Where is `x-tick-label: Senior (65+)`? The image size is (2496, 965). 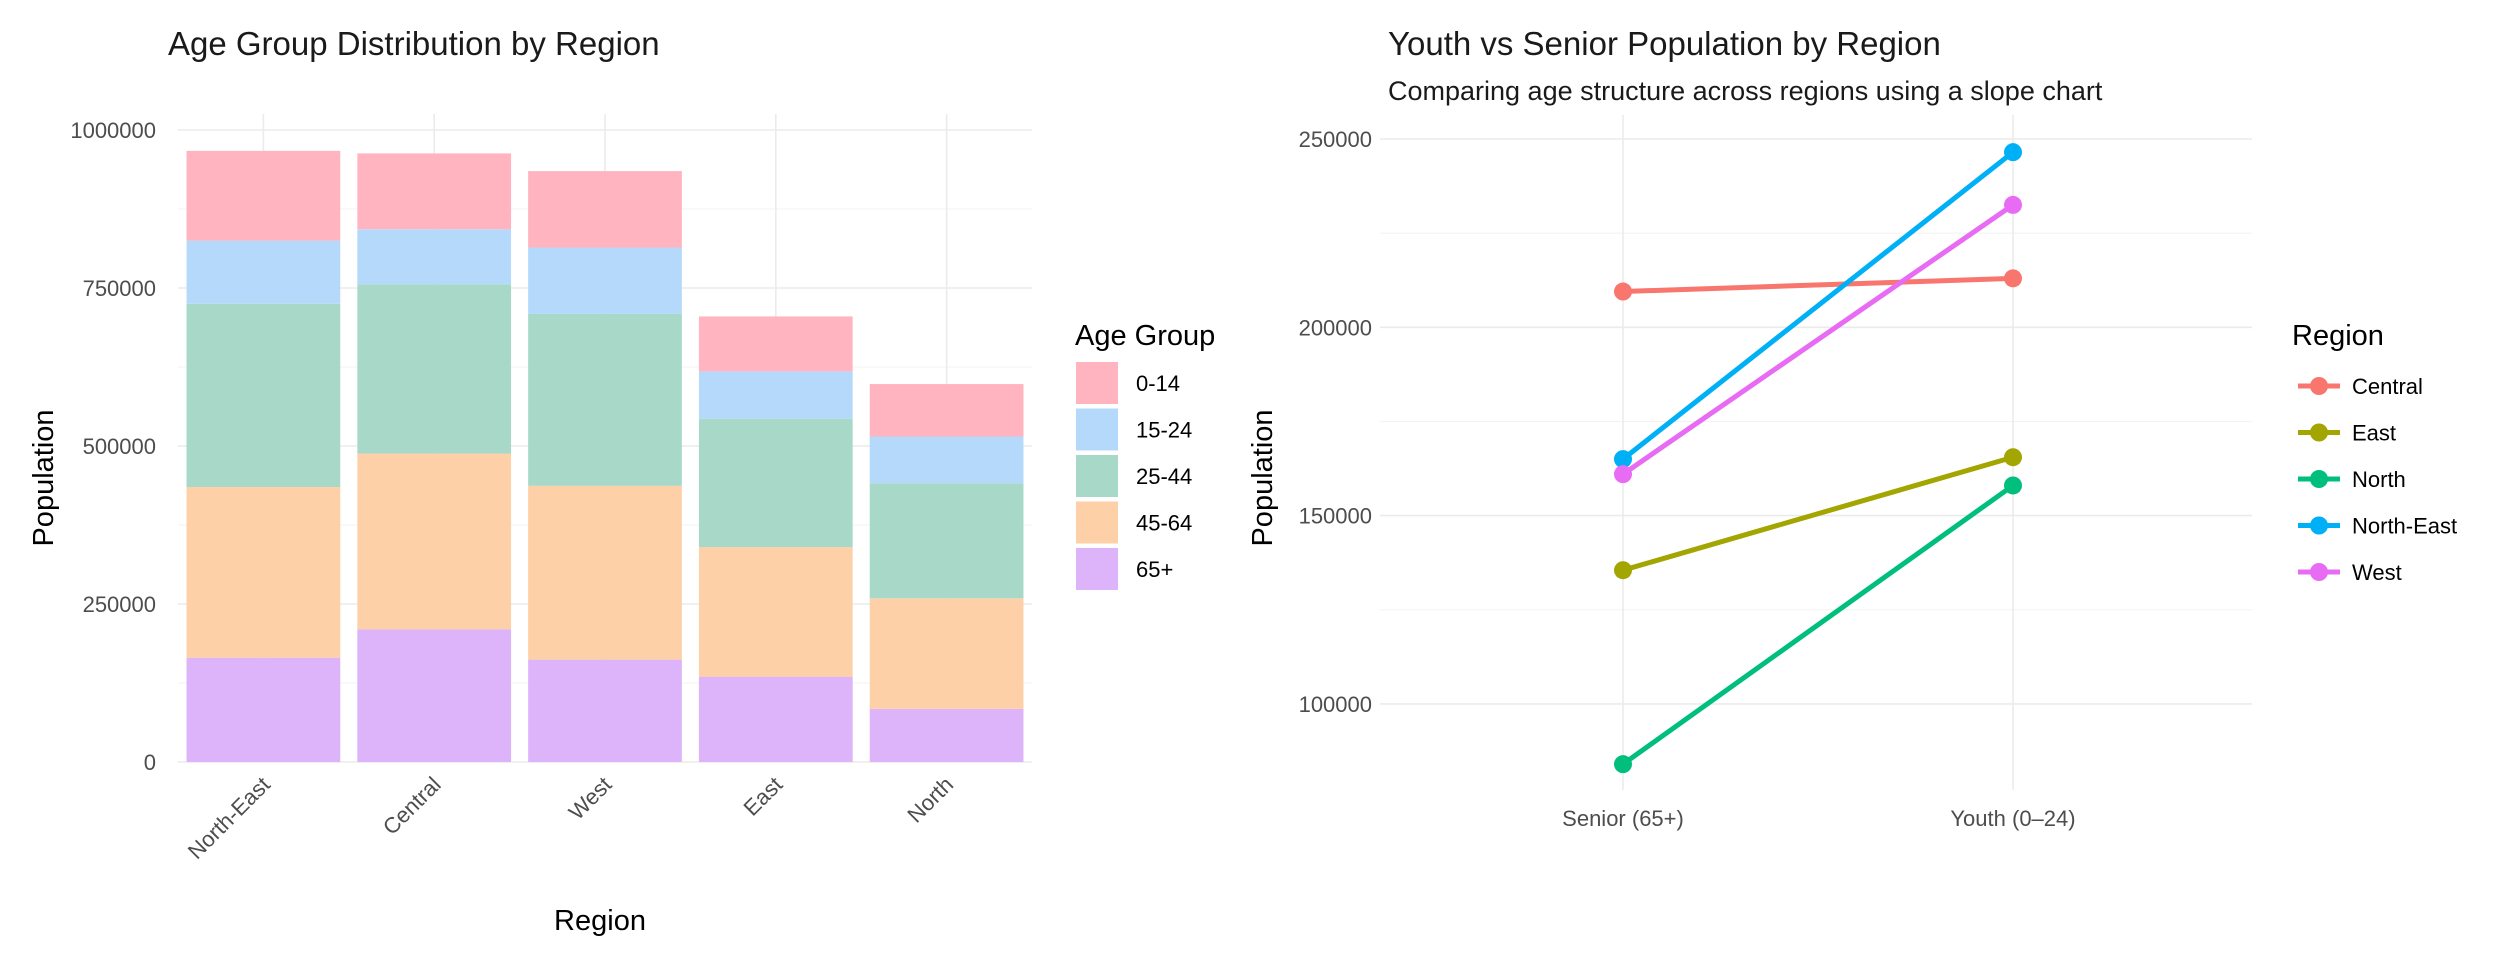
x-tick-label: Senior (65+) is located at coordinates (1623, 818).